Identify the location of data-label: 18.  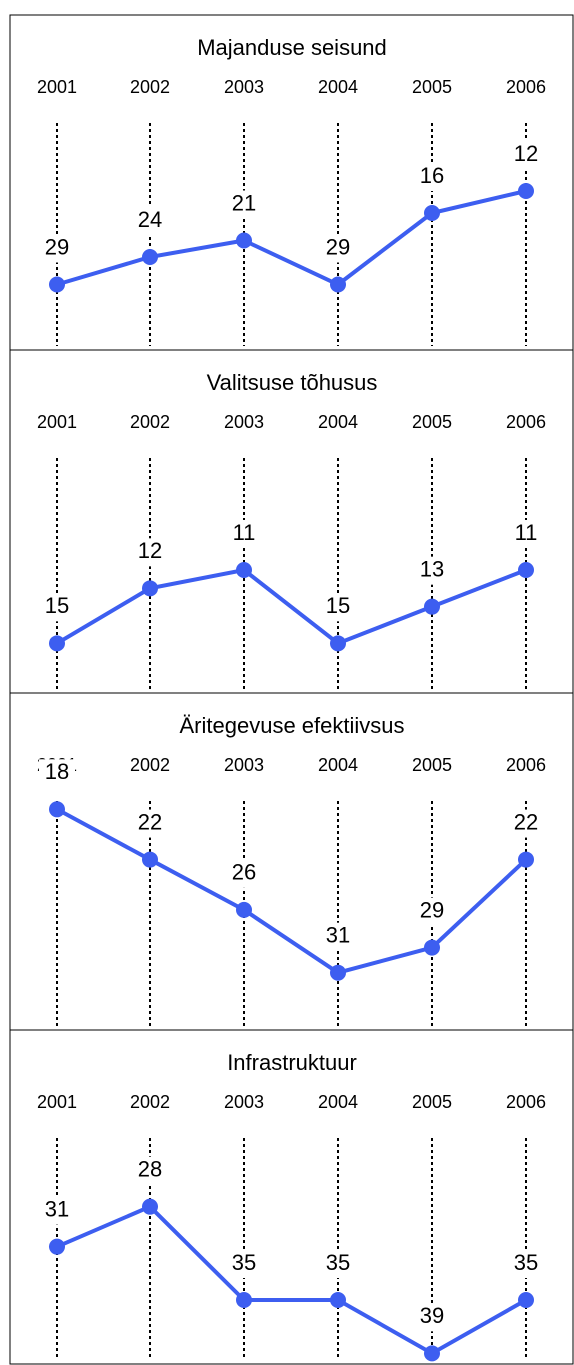
(57, 771).